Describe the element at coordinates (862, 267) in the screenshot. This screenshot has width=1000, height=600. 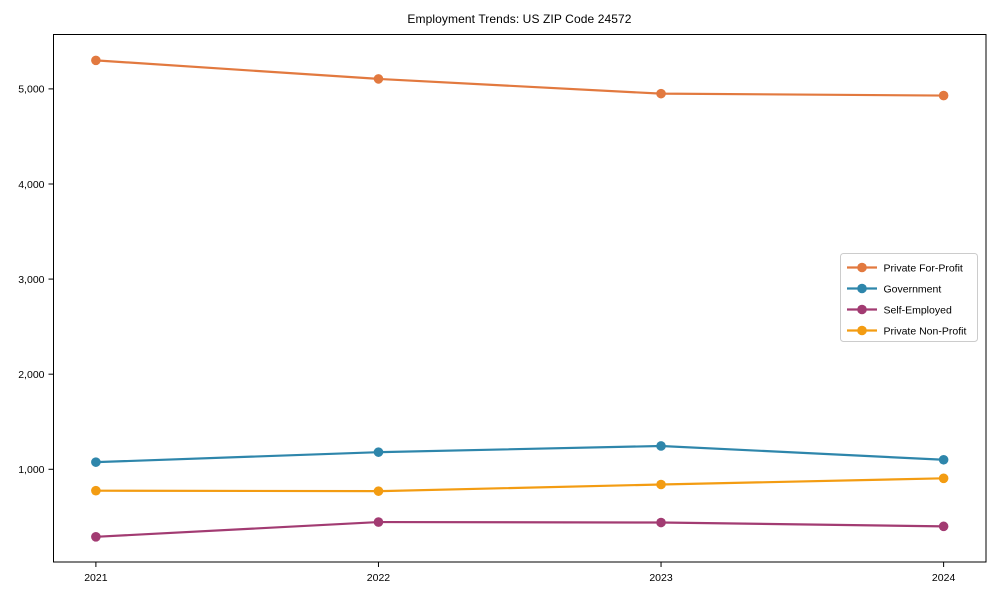
I see `legend-swatch-marker-private-for-profit` at that location.